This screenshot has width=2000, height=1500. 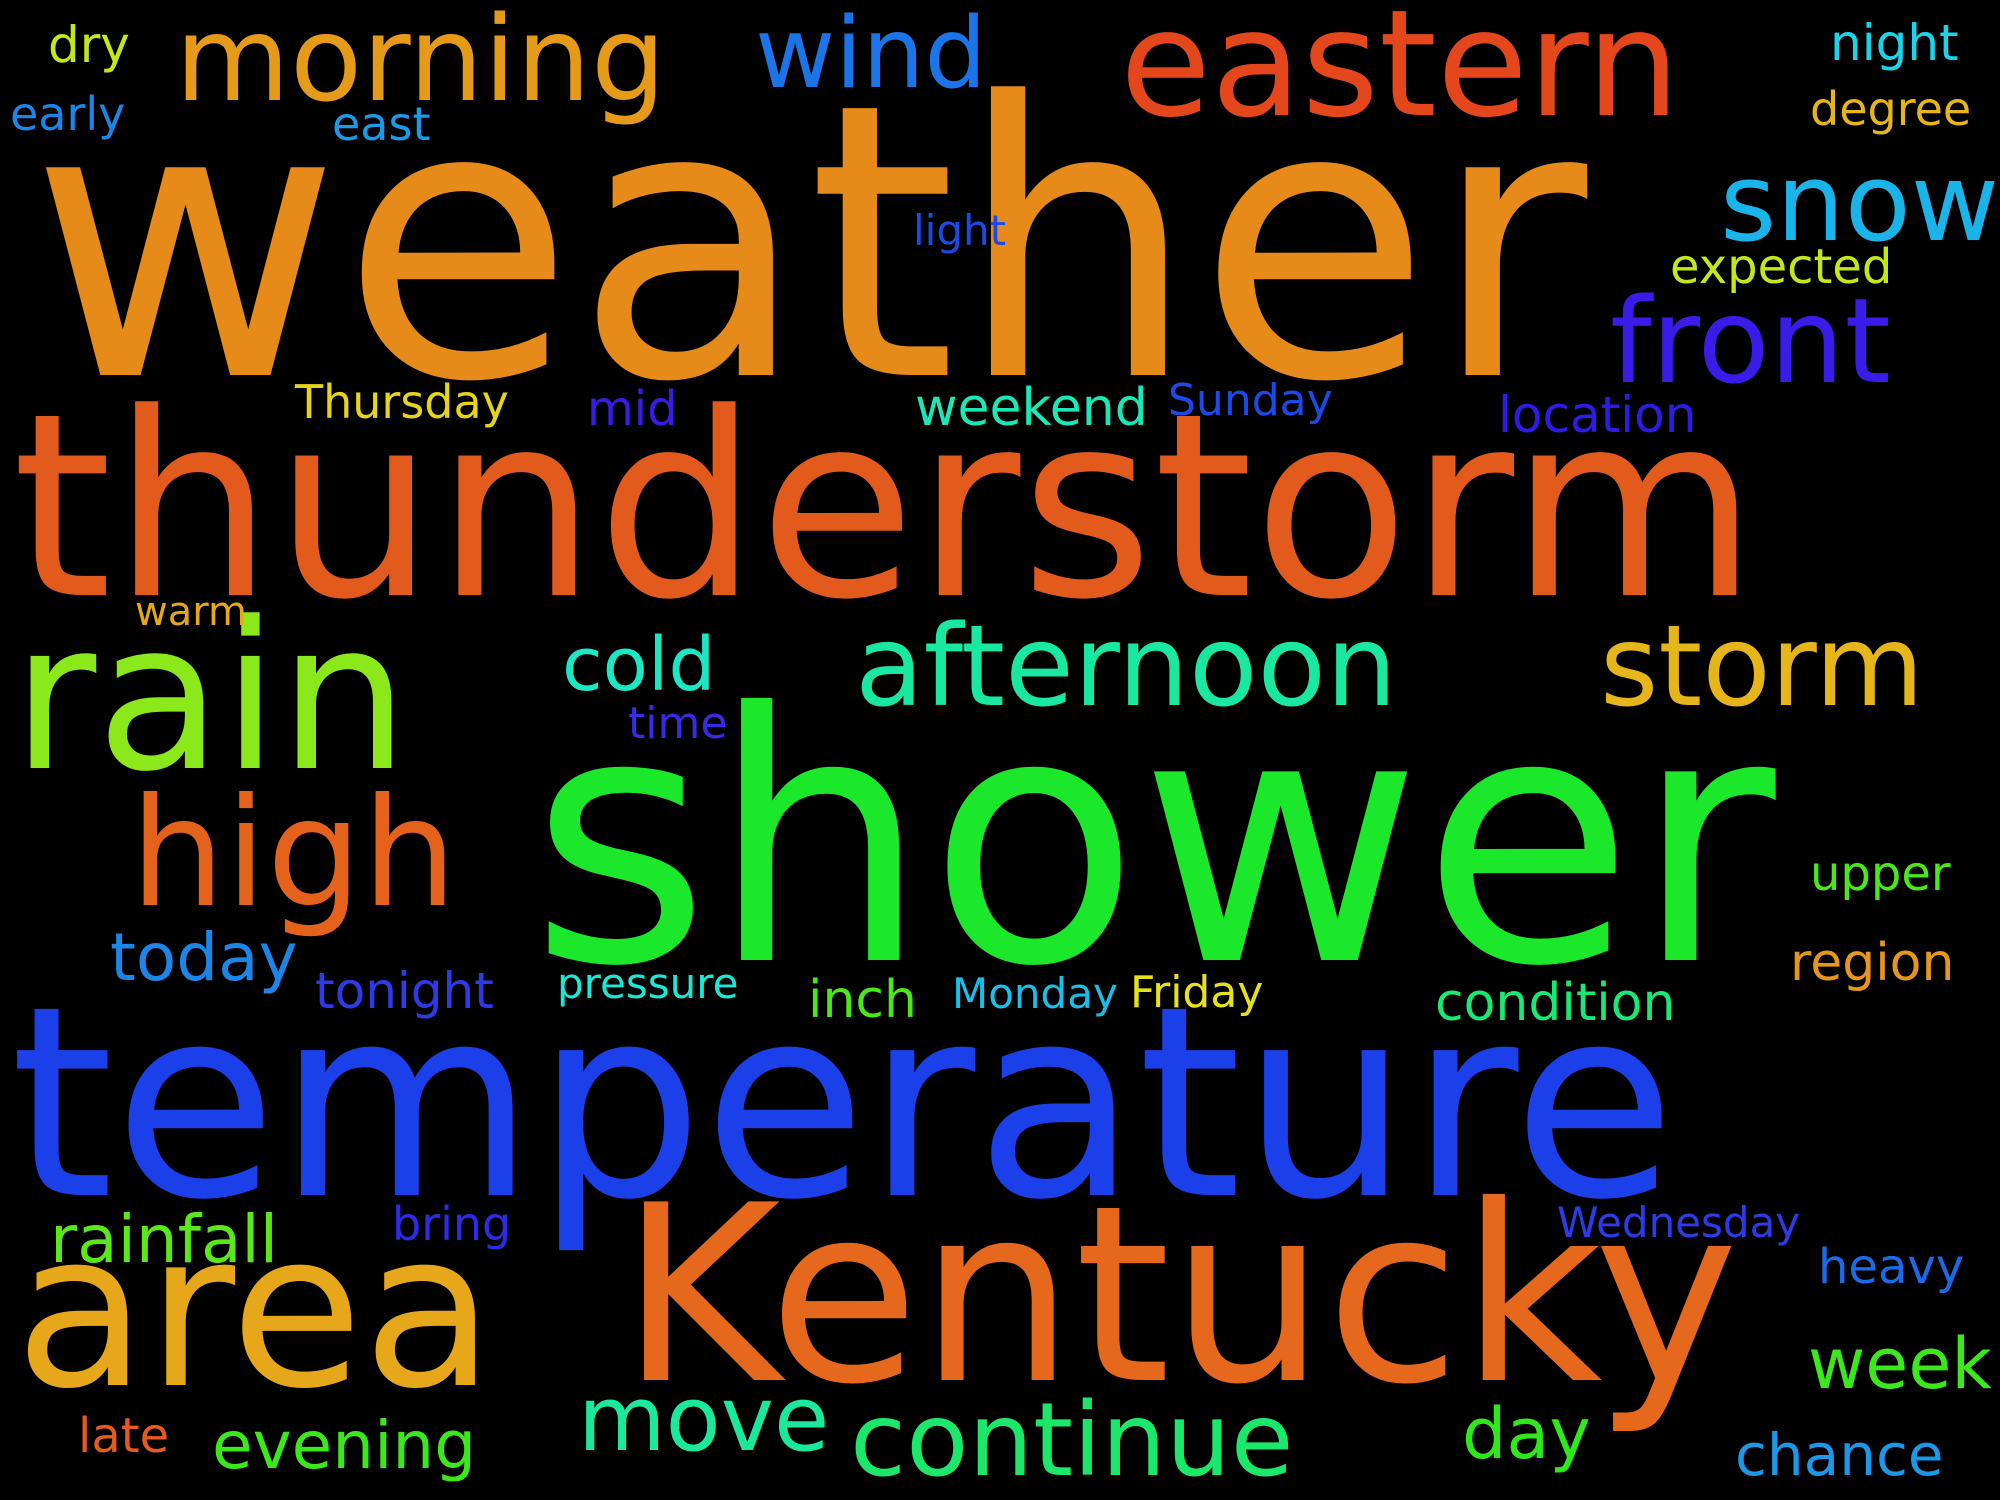 I want to click on word-heavy: heavy, so click(x=1891, y=1267).